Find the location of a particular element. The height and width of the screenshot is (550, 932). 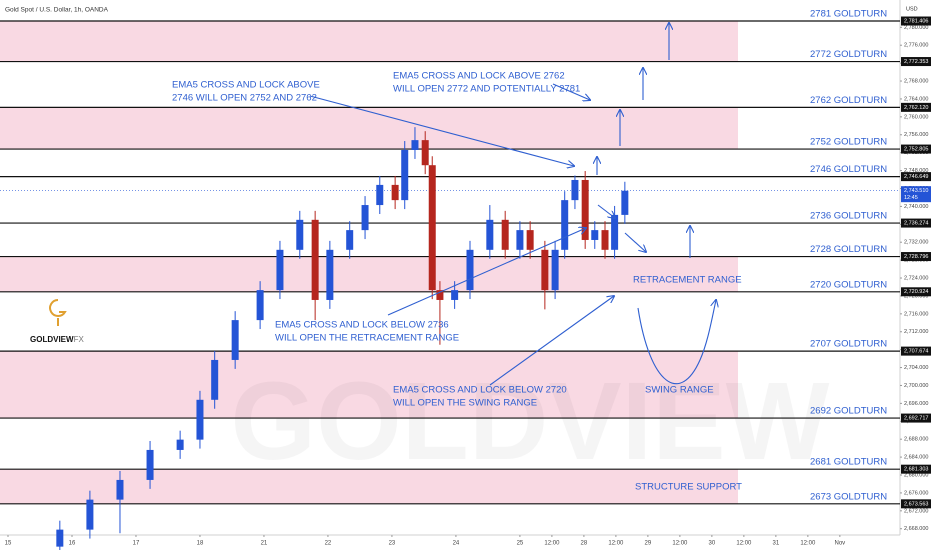

y-tick-label: 2,780.000 is located at coordinates (916, 28).